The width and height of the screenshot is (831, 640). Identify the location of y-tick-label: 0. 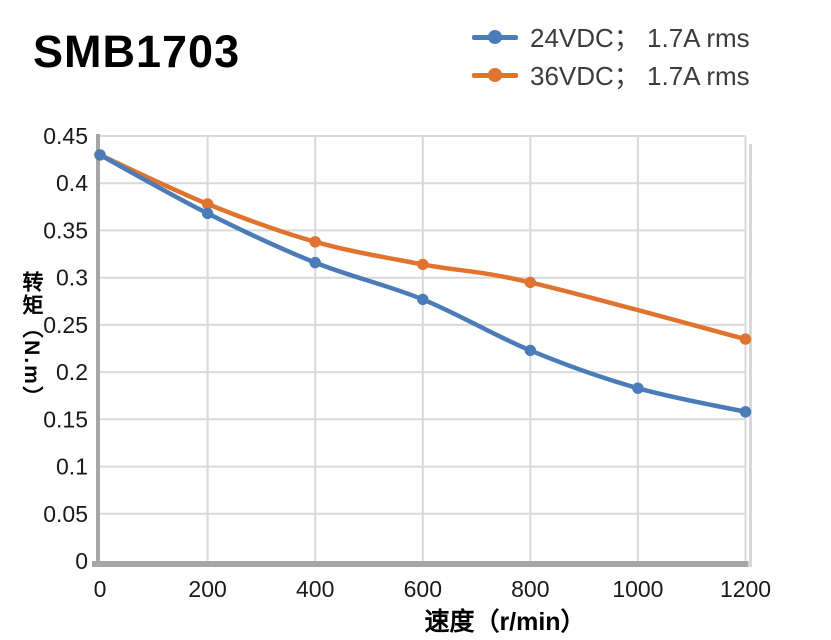
(81, 561).